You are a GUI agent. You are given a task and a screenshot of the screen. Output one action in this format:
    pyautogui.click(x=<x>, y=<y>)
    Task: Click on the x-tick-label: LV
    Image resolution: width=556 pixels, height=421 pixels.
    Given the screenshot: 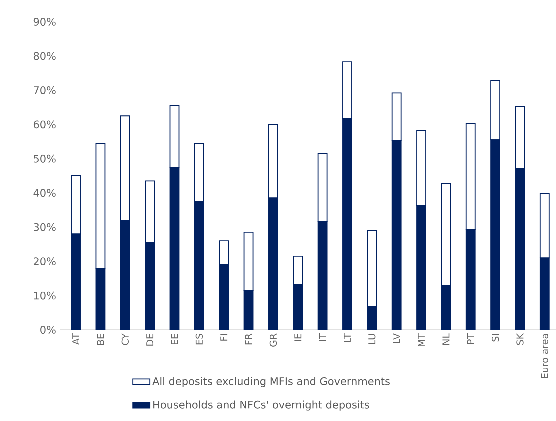 What is the action you would take?
    pyautogui.click(x=396, y=339)
    